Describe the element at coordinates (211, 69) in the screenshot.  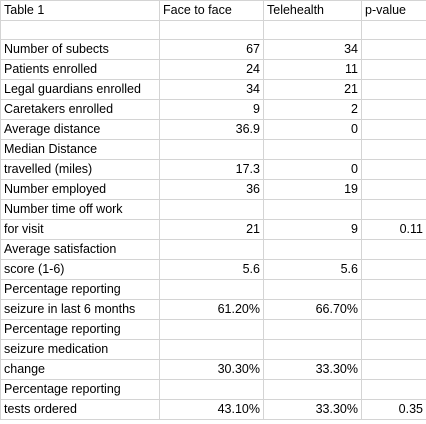
I see `cell-face-to-face: 24` at that location.